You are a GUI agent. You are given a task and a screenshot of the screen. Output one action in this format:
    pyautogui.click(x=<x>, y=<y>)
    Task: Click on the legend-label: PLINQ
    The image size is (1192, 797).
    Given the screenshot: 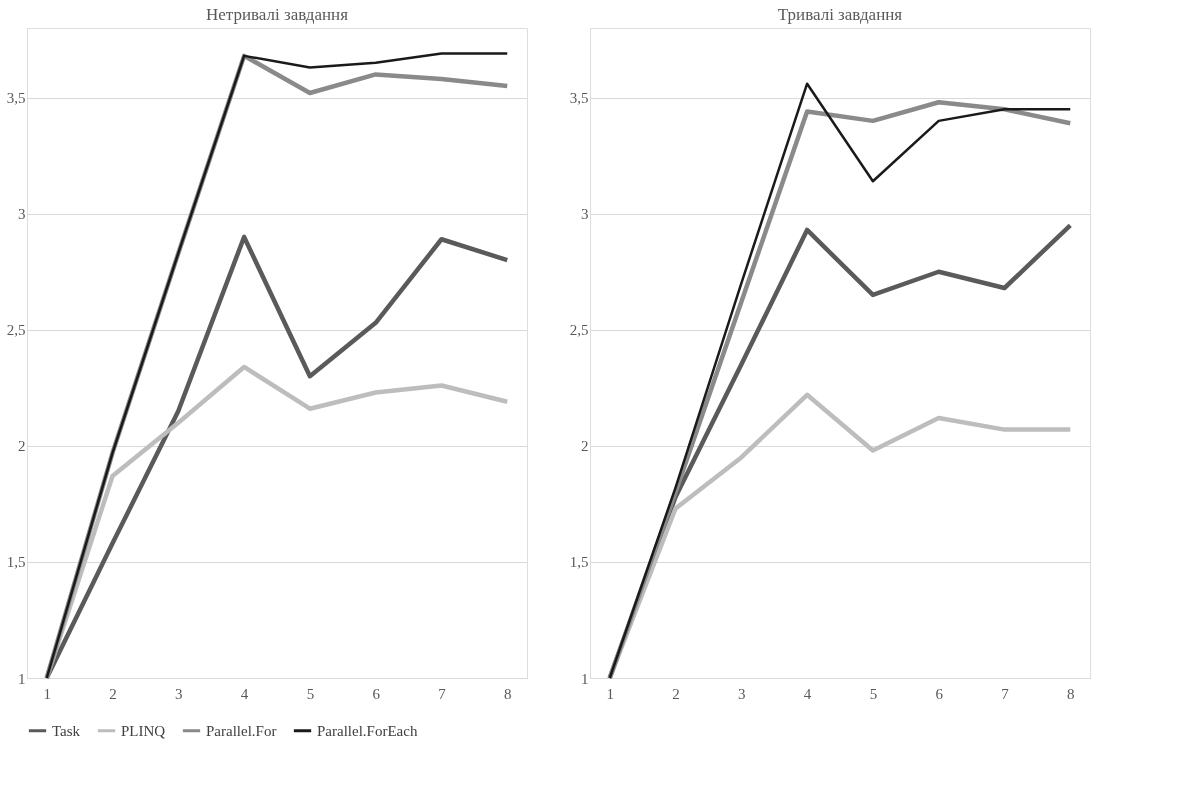 What is the action you would take?
    pyautogui.click(x=143, y=730)
    